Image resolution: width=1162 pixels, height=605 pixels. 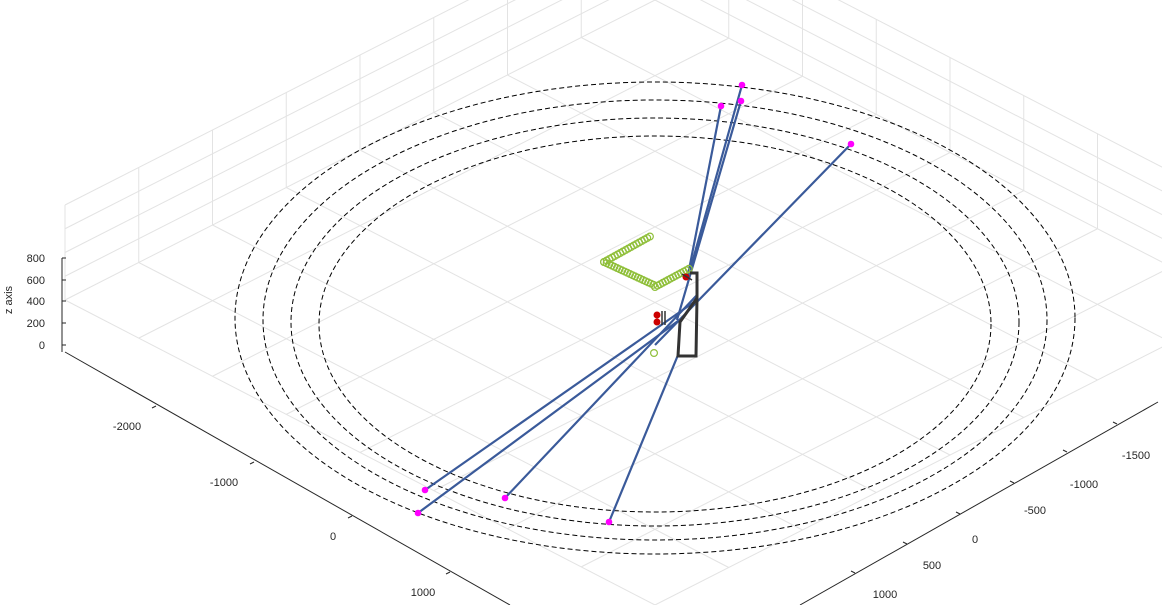 What do you see at coordinates (36, 302) in the screenshot?
I see `z-tick-label: 400` at bounding box center [36, 302].